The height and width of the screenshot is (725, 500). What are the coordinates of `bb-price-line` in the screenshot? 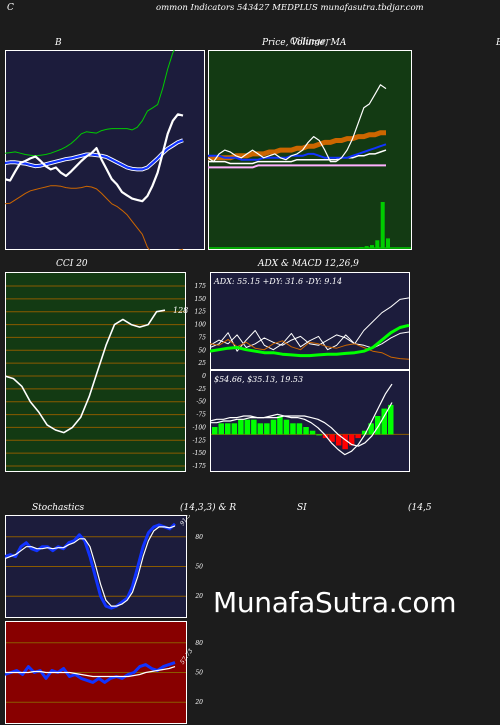 It's located at (94, 158).